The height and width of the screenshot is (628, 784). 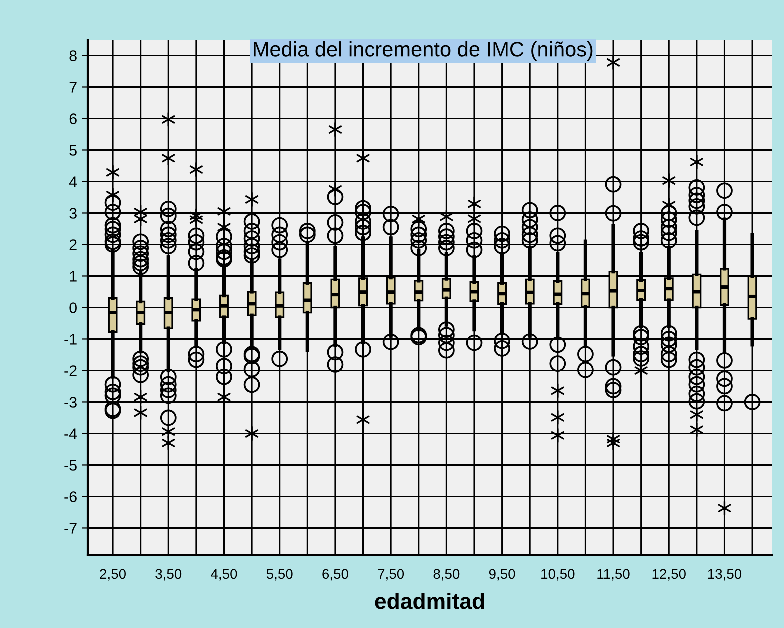 What do you see at coordinates (725, 575) in the screenshot?
I see `x-tick-label: 13,50` at bounding box center [725, 575].